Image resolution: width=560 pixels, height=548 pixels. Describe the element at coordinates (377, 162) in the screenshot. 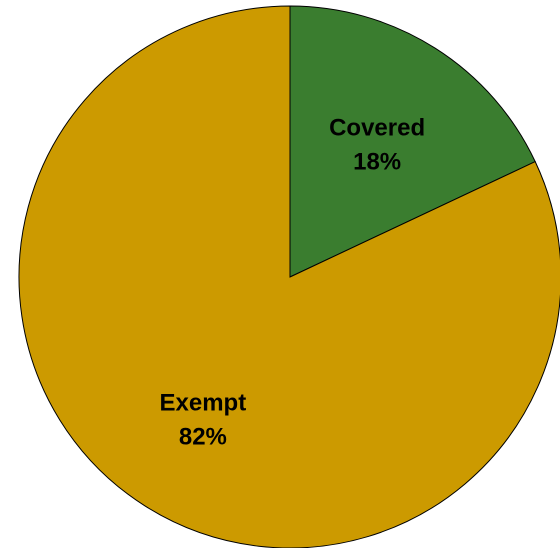

I see `pie-label-percent: 18%` at that location.